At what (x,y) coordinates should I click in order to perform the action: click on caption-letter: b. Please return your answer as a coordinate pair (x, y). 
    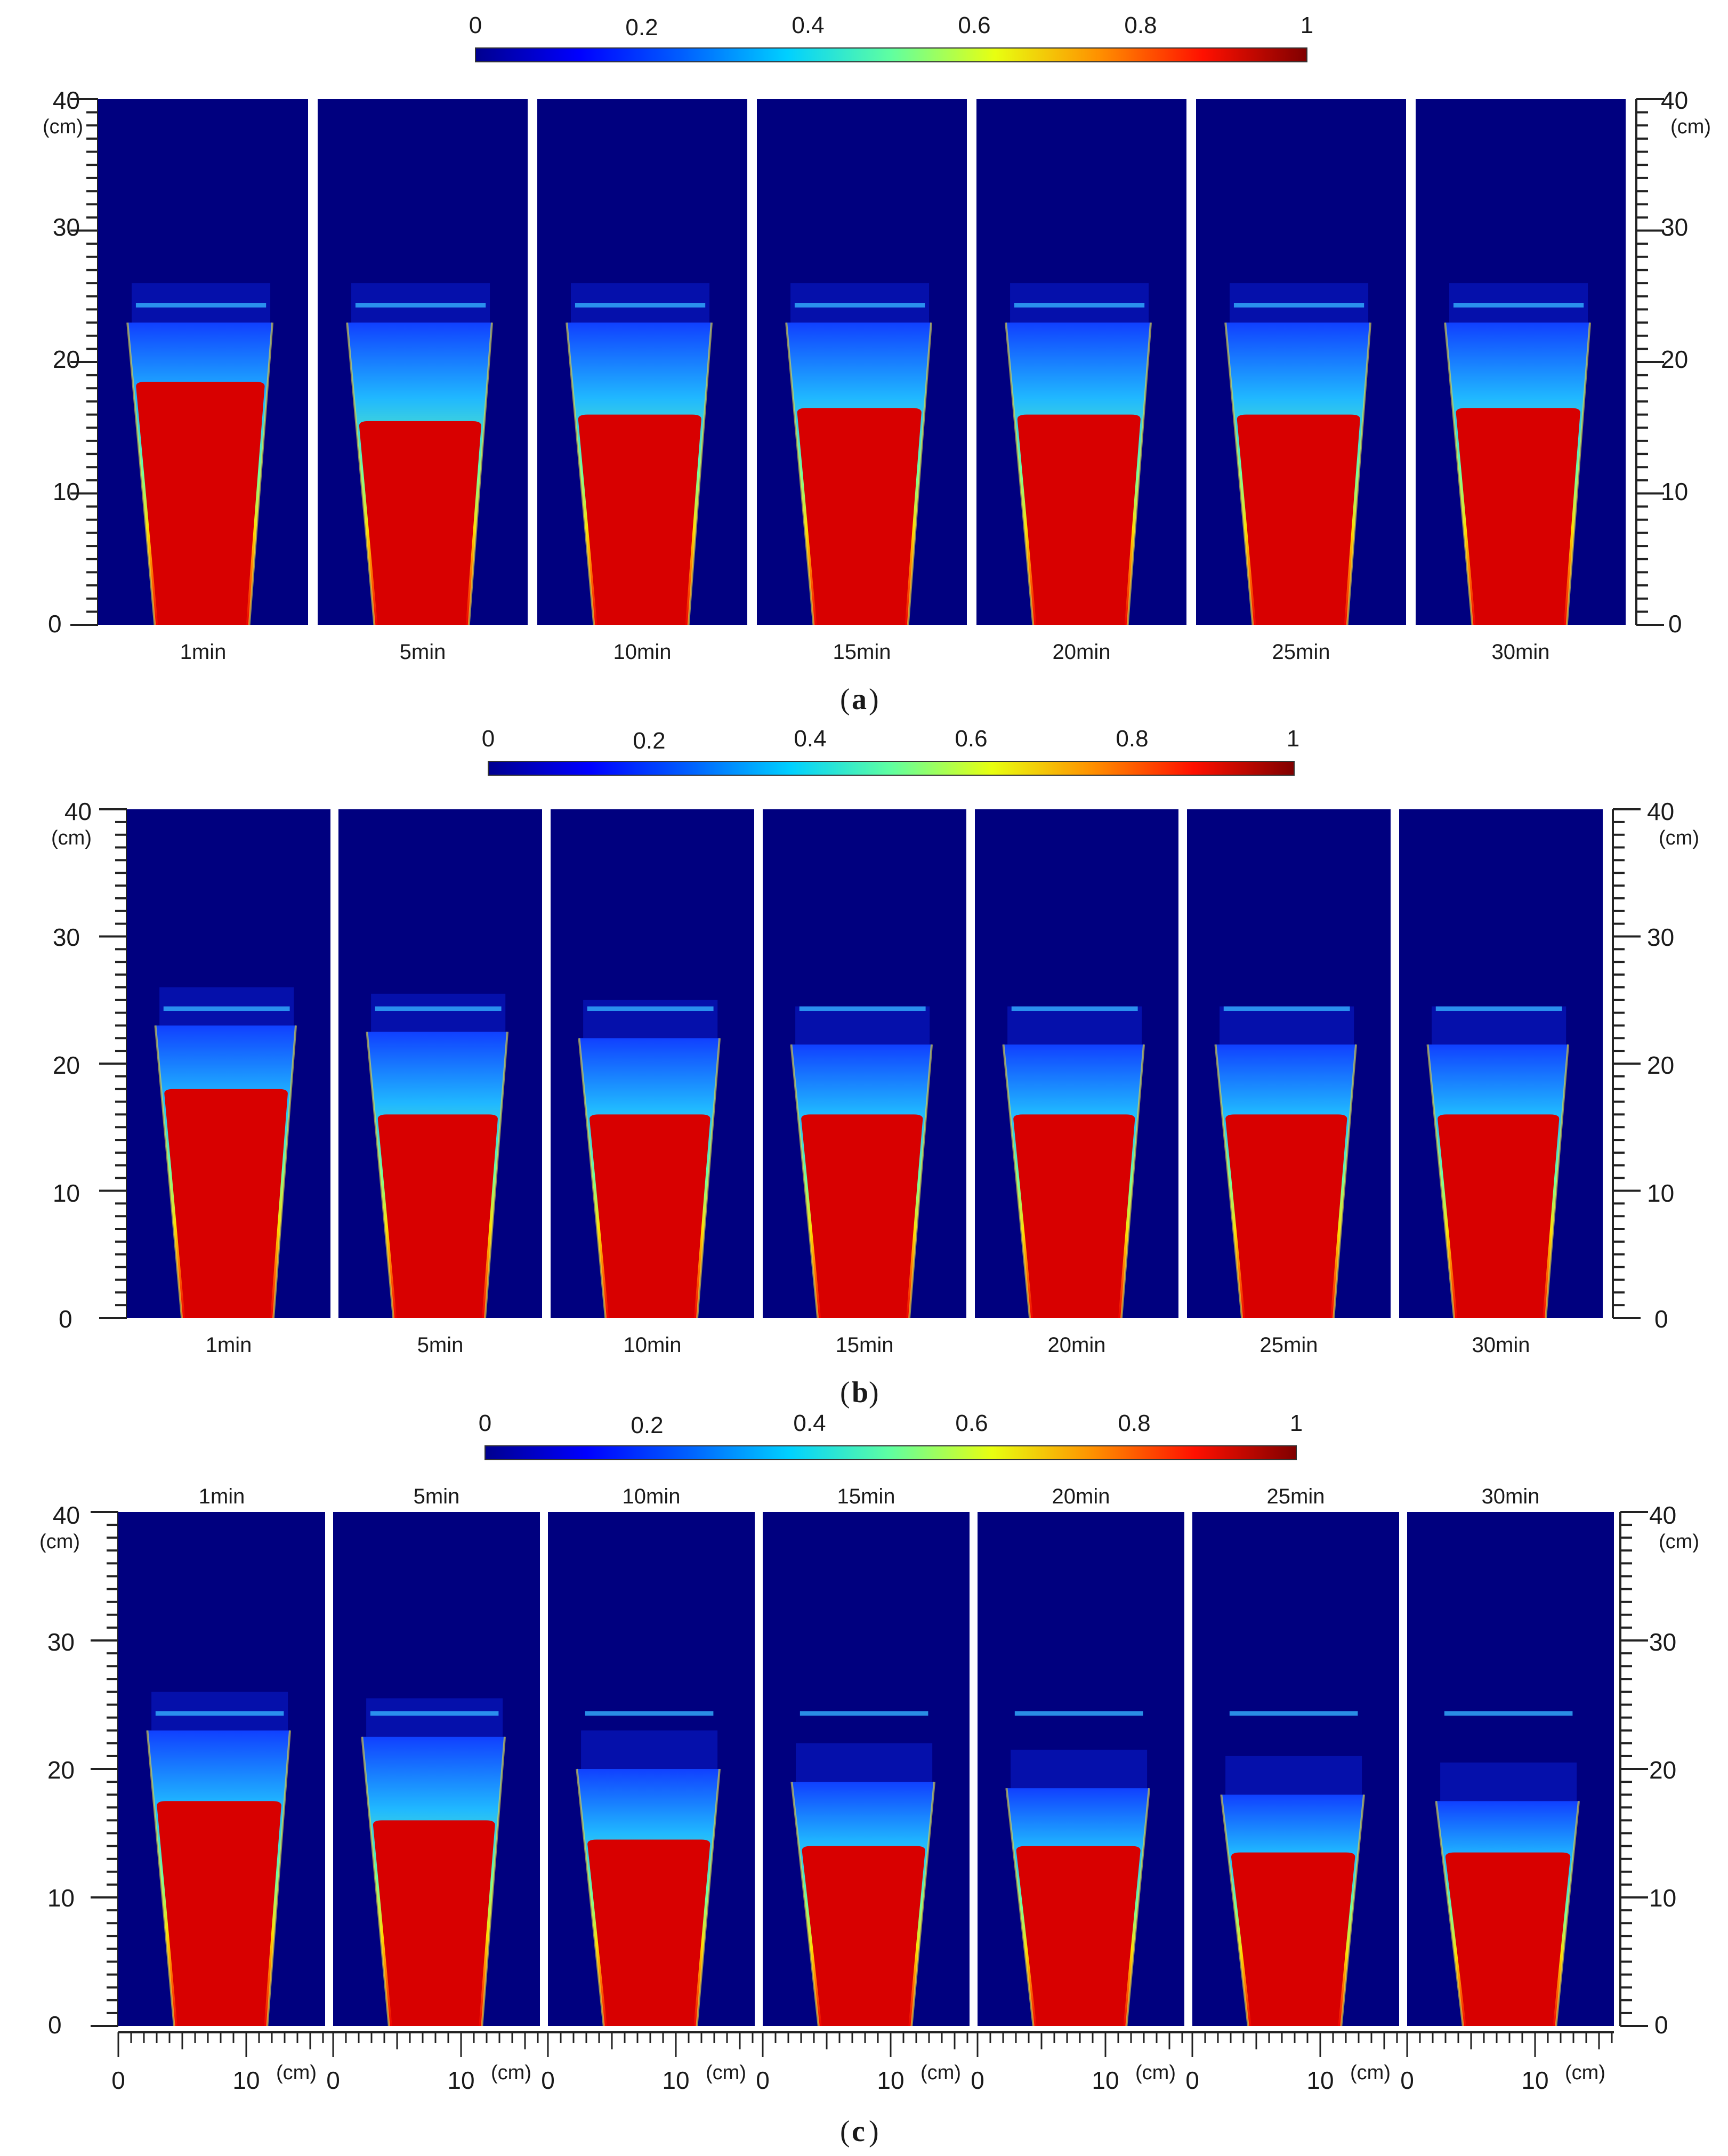
    Looking at the image, I should click on (860, 1392).